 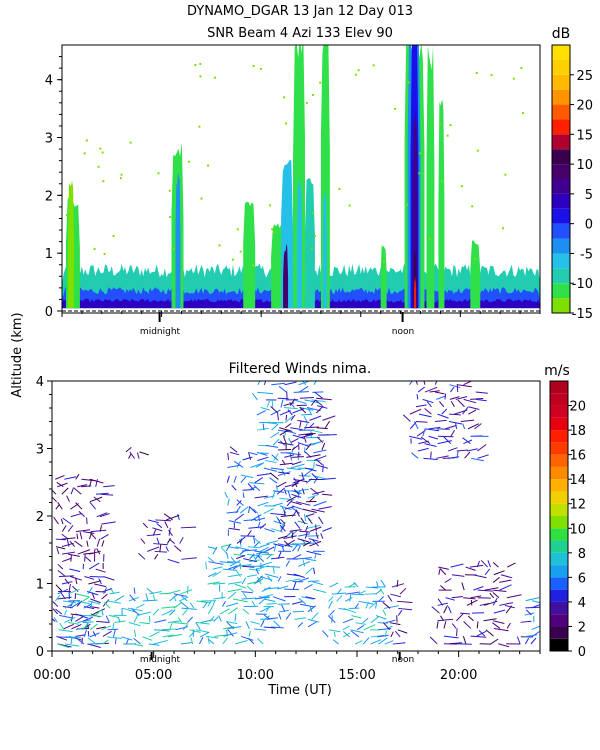 What do you see at coordinates (356, 675) in the screenshot?
I see `time-tick-label: 15:00` at bounding box center [356, 675].